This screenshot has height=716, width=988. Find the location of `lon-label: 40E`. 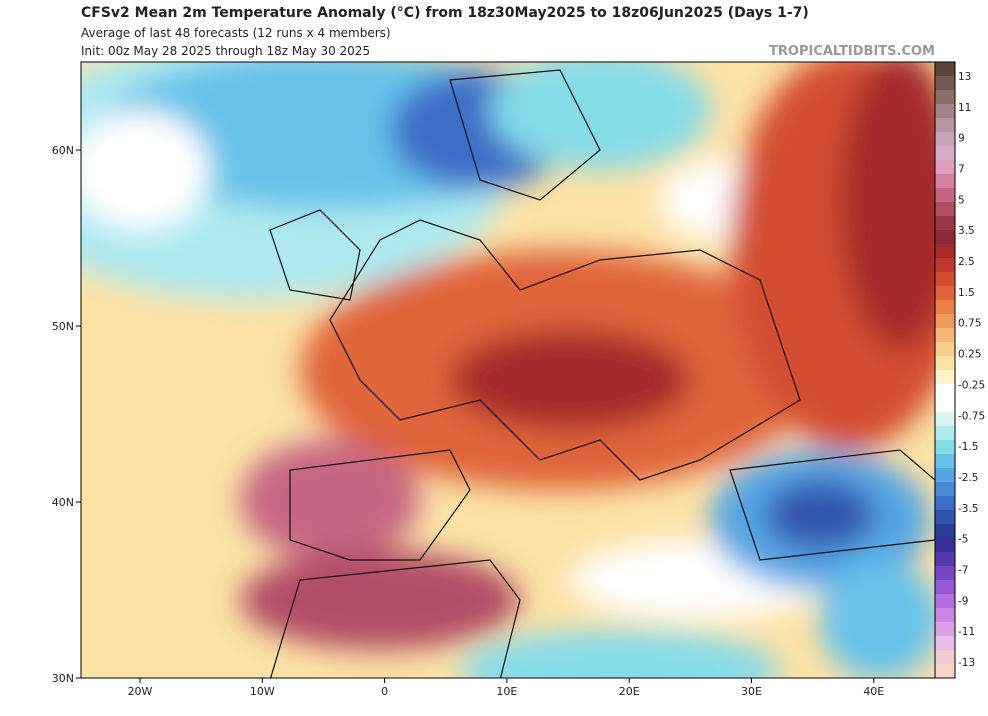

lon-label: 40E is located at coordinates (873, 691).